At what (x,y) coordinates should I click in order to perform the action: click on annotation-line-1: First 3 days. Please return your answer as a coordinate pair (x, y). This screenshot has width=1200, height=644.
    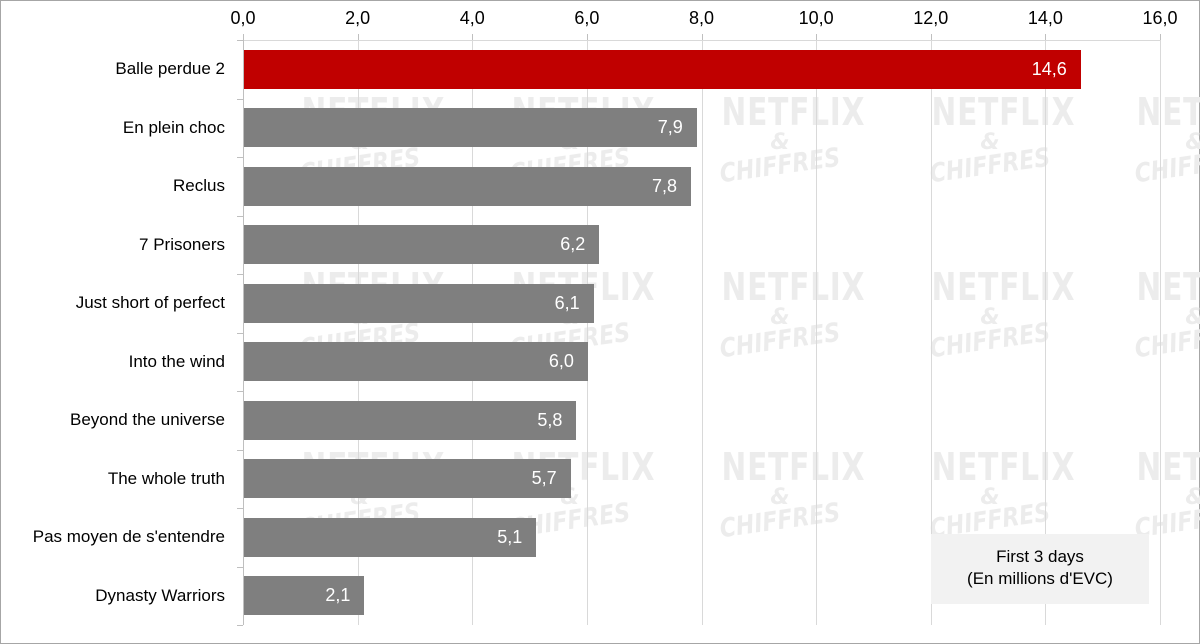
    Looking at the image, I should click on (1040, 556).